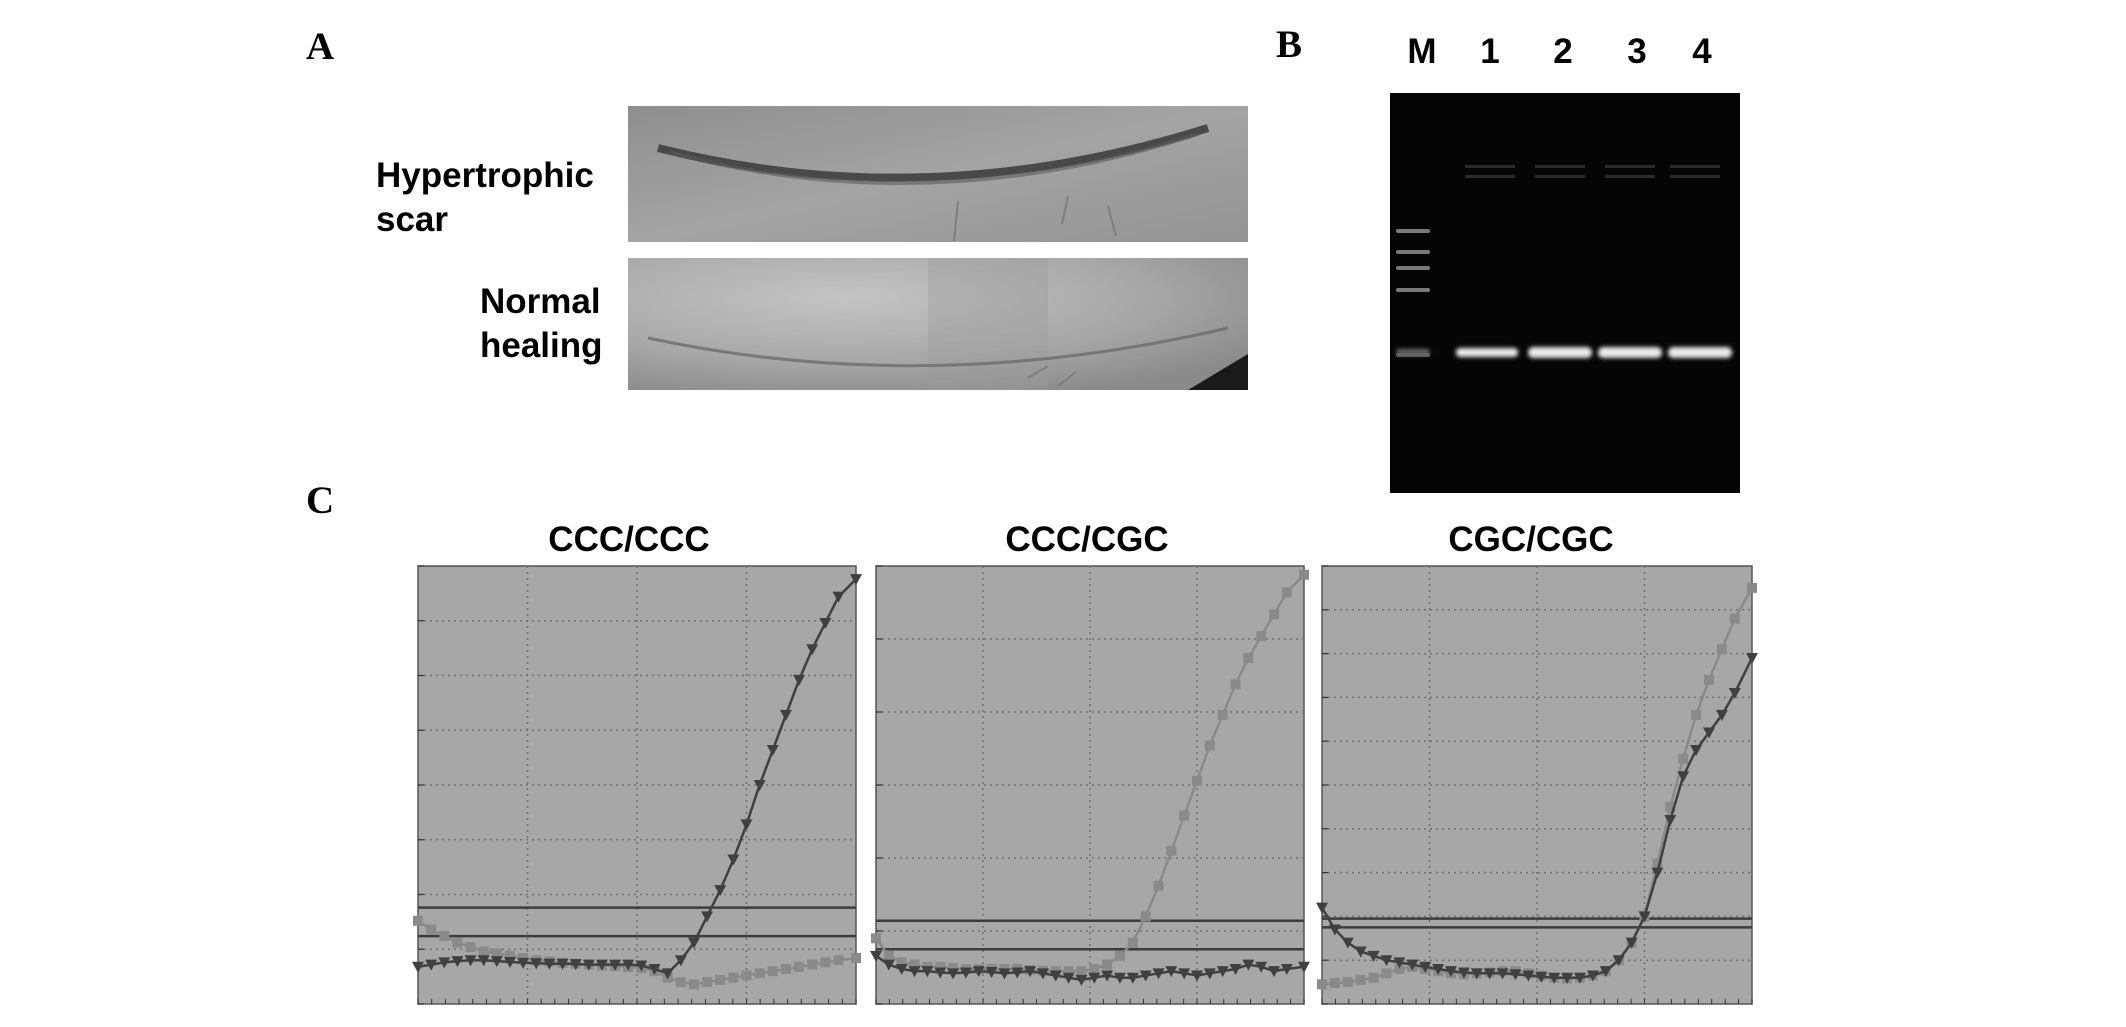  I want to click on panel-a-letter: A, so click(320, 46).